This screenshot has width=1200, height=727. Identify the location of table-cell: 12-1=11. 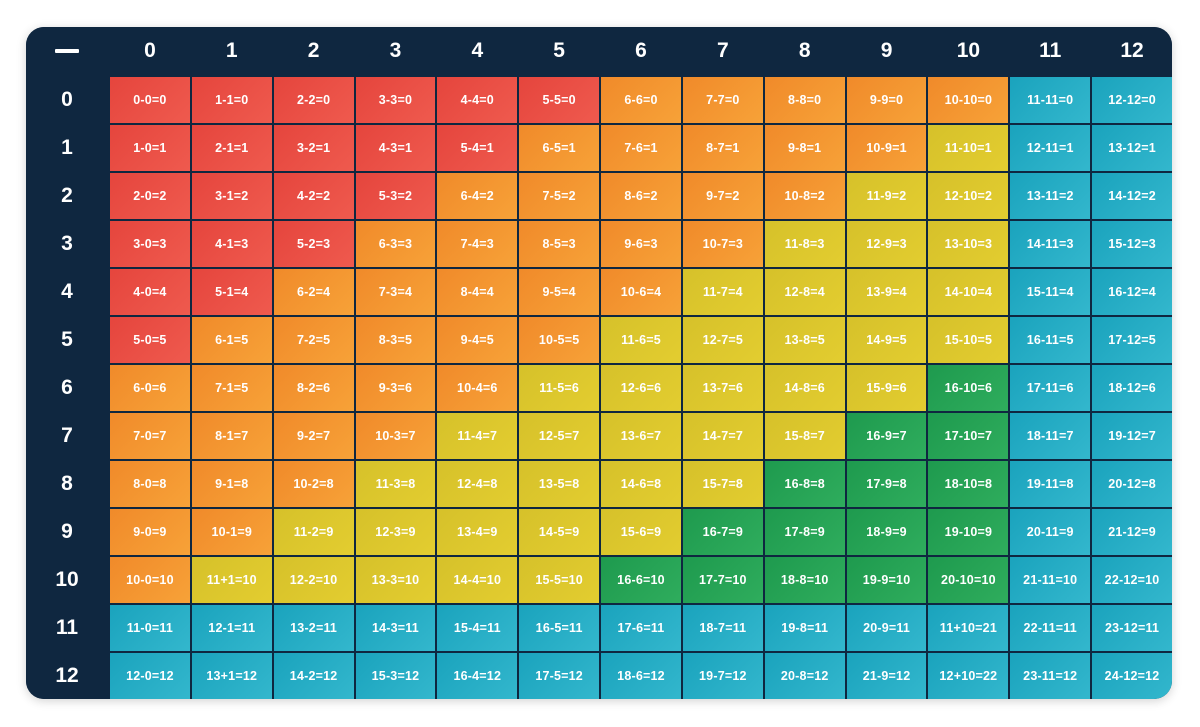
(231, 628).